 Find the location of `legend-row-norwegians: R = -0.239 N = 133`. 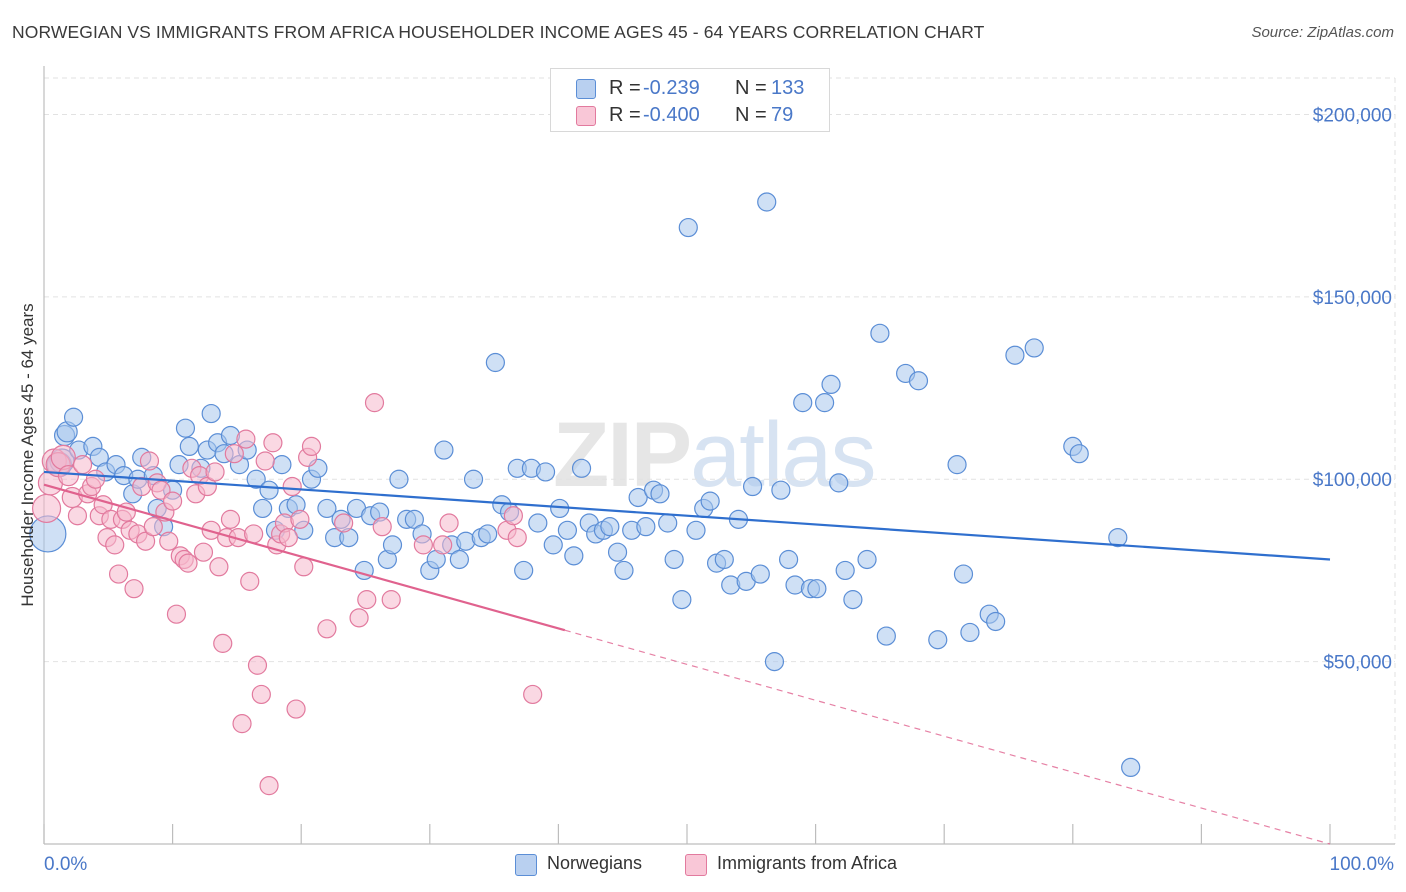

legend-row-norwegians: R = -0.239 N = 133 is located at coordinates (690, 88).